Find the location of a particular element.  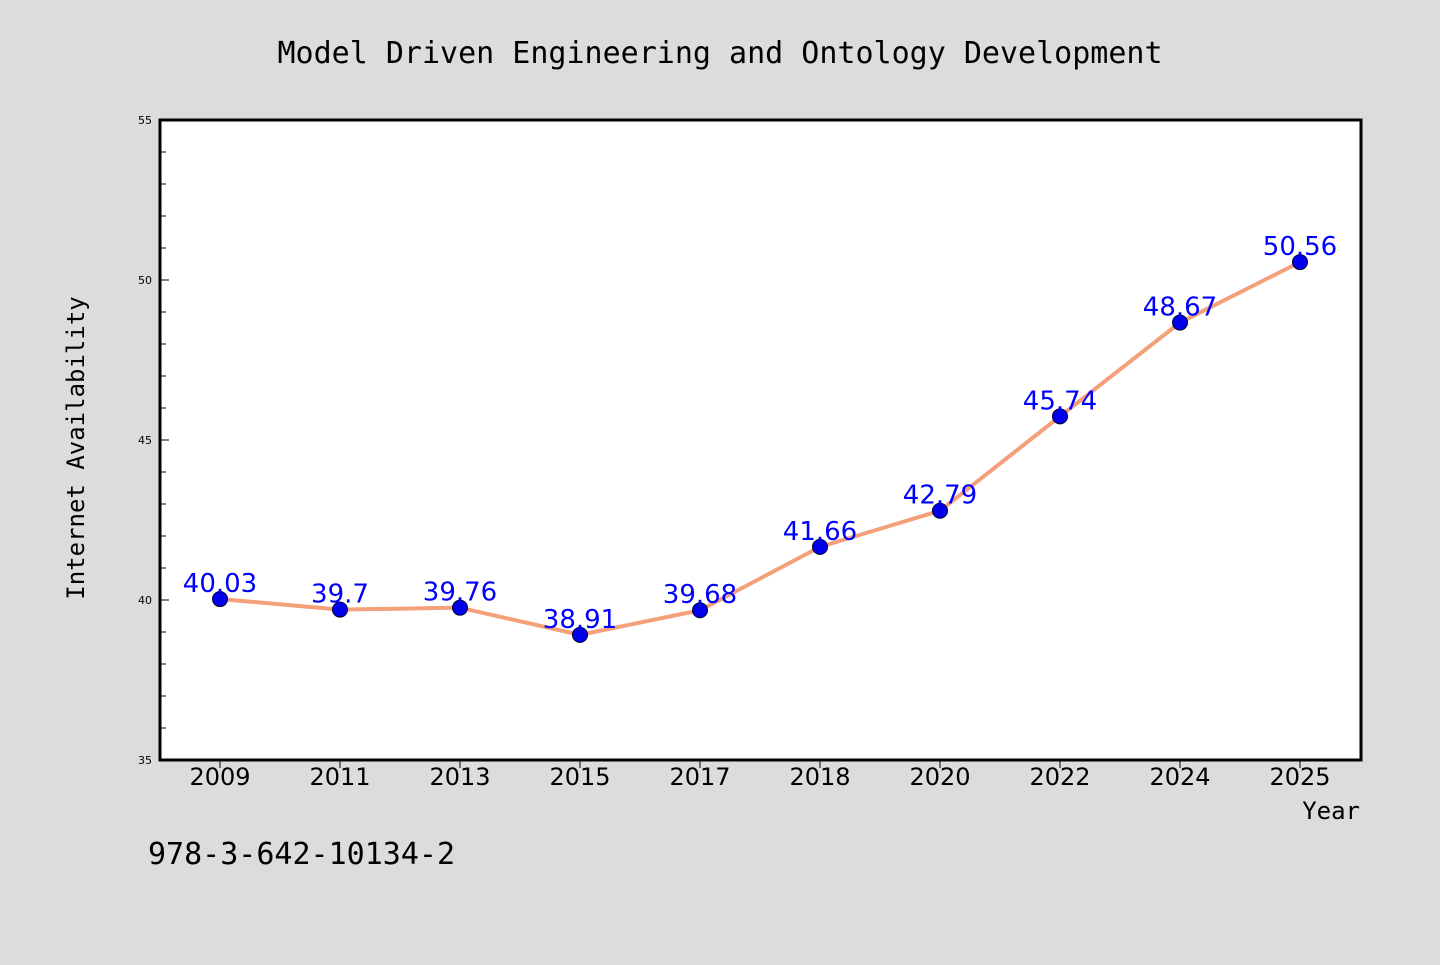

x-tick-label: 2020 is located at coordinates (939, 777).